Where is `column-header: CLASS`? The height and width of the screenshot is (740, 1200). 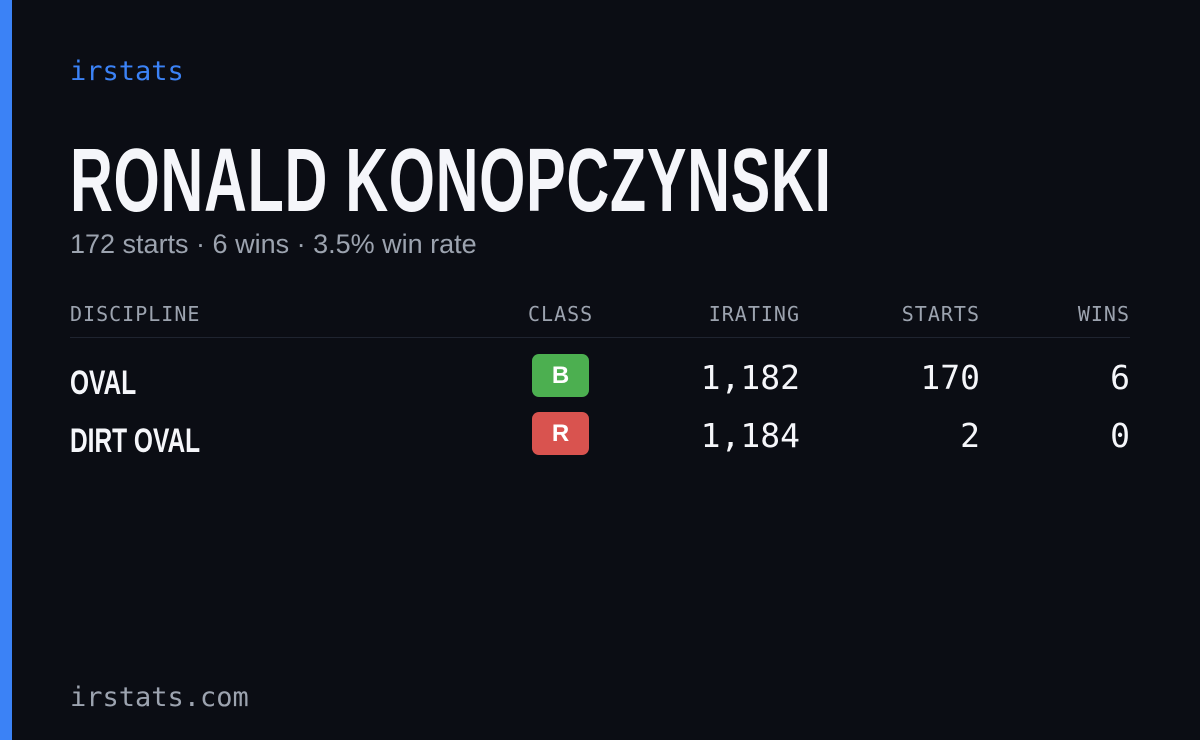
column-header: CLASS is located at coordinates (561, 314).